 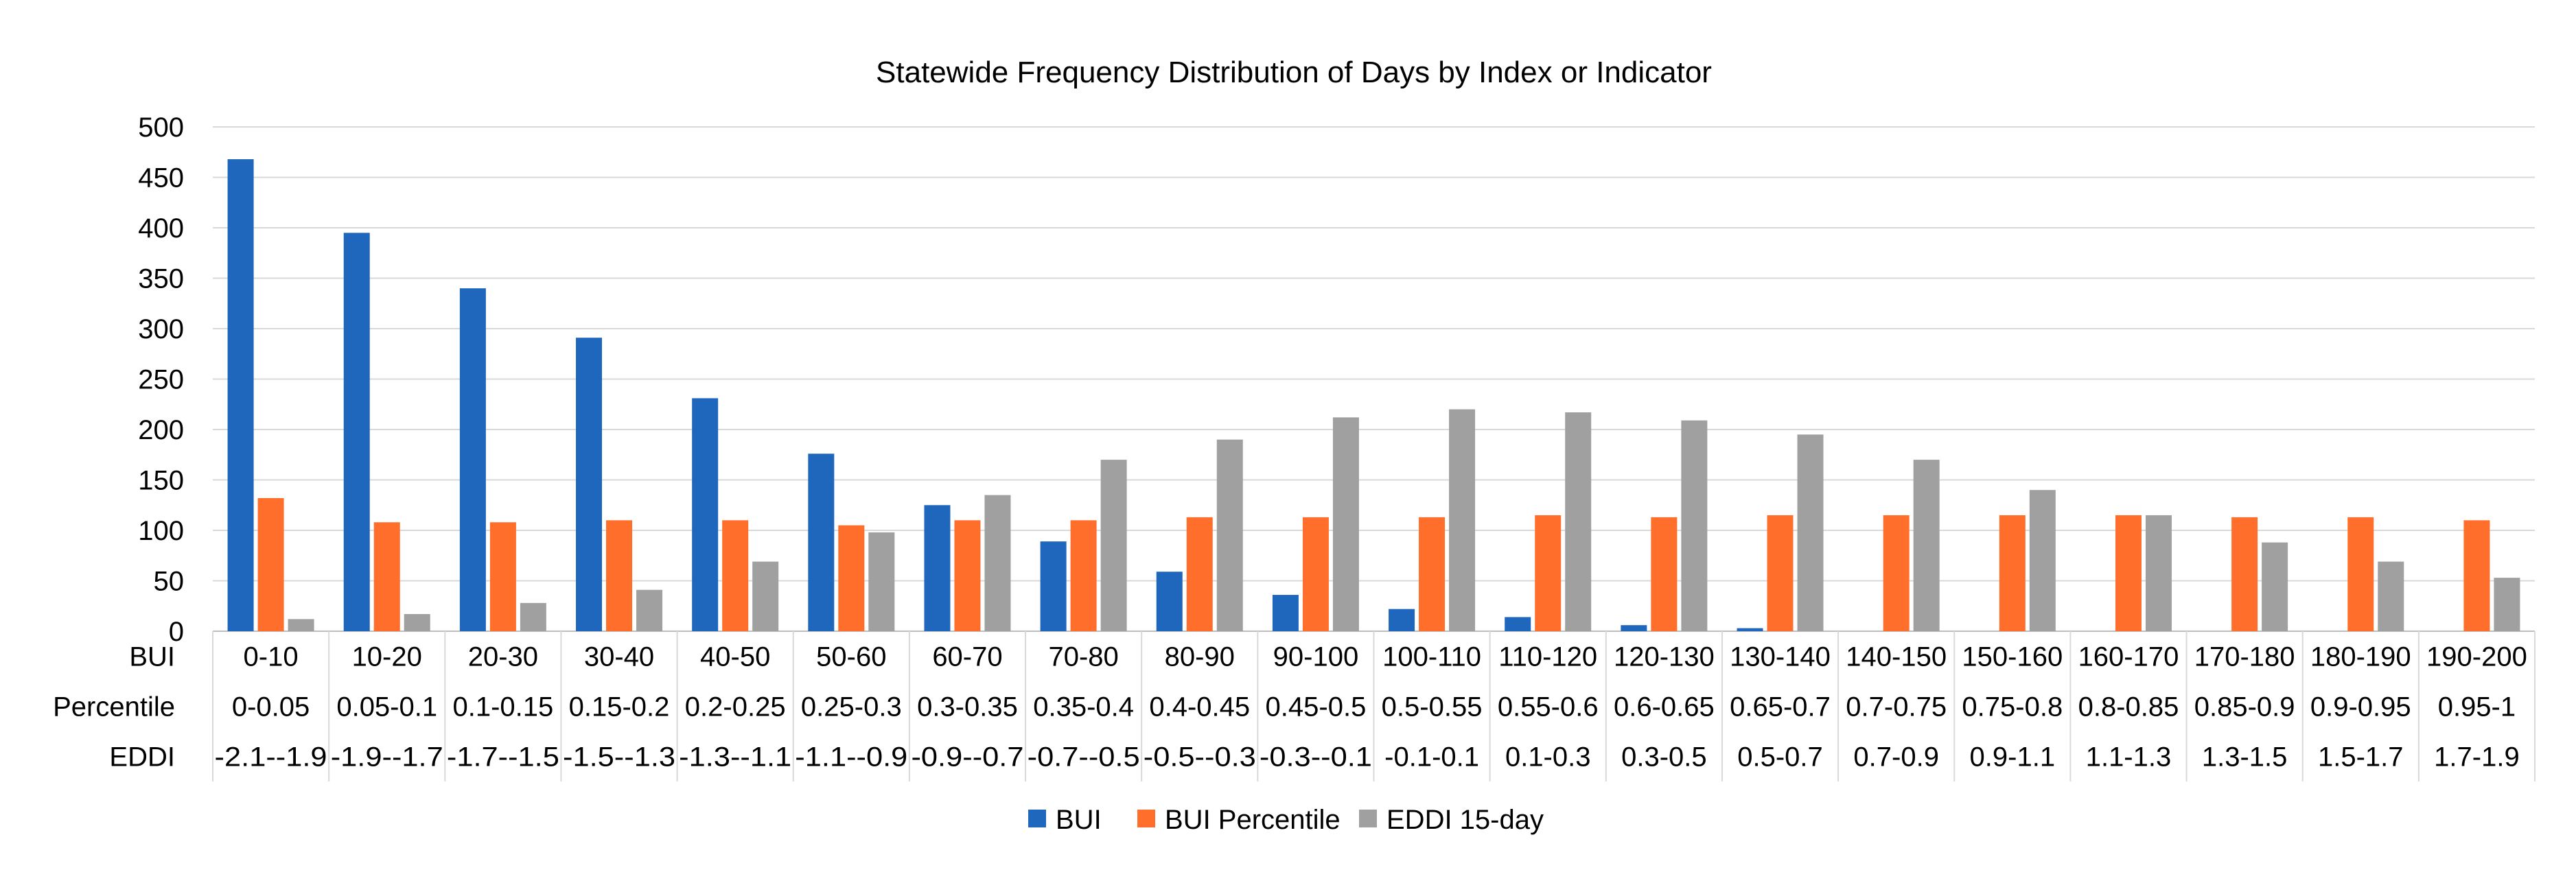 I want to click on category-label: 0-10, so click(x=271, y=657).